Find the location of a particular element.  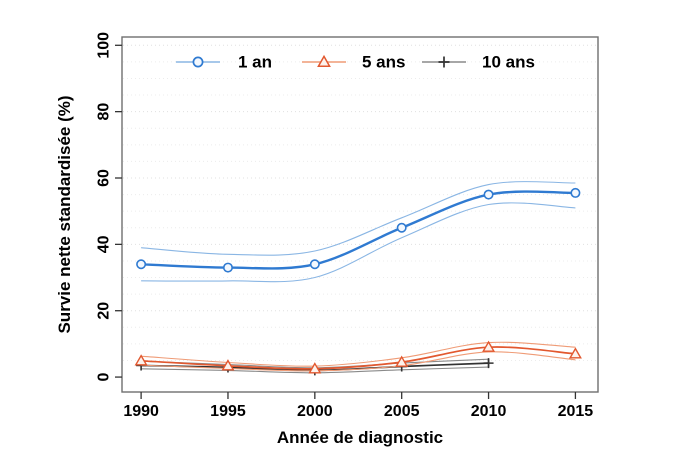

x-tick-label: 2015 is located at coordinates (576, 411).